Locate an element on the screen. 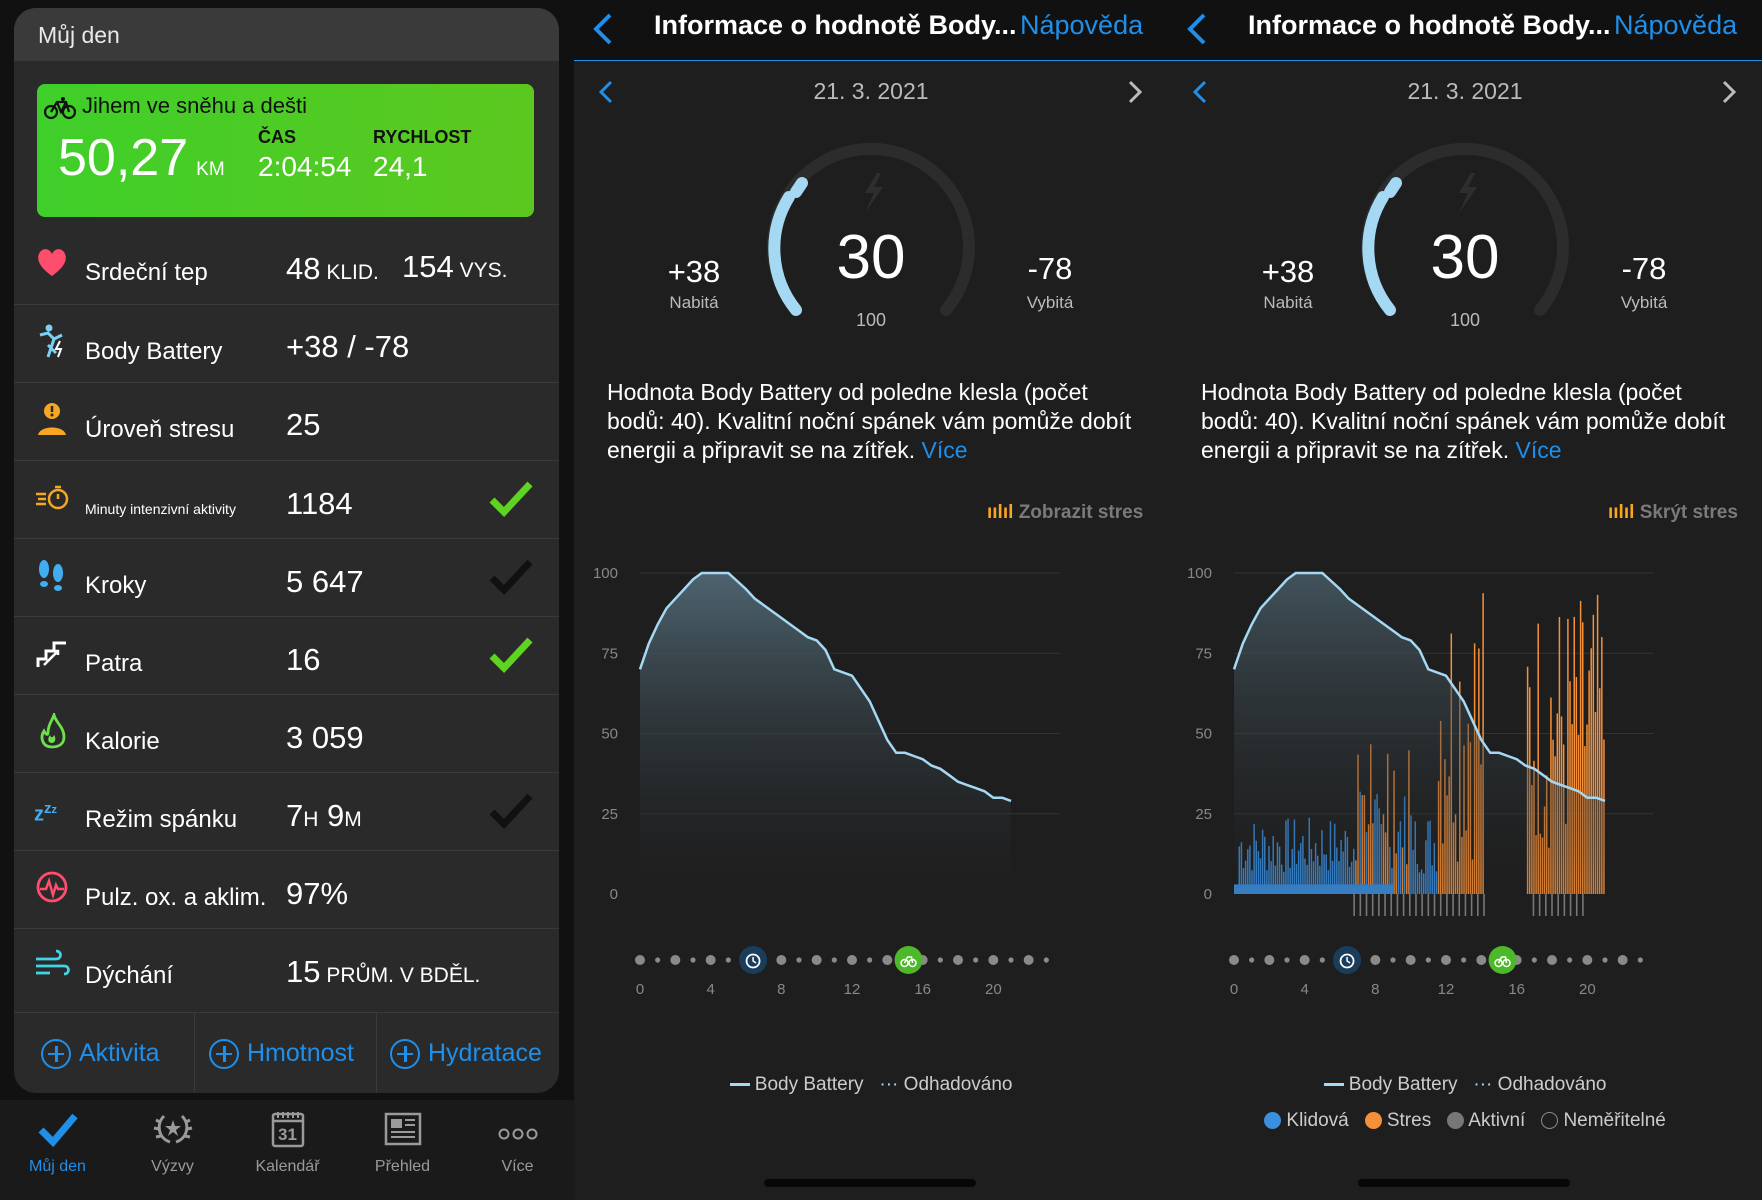 The image size is (1762, 1200). legend-body-battery: Body Battery is located at coordinates (809, 1084).